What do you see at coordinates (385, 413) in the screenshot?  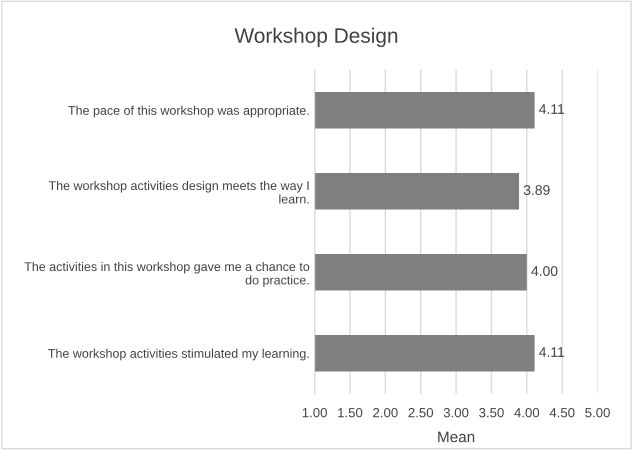 I see `x-tick-label: 2.00` at bounding box center [385, 413].